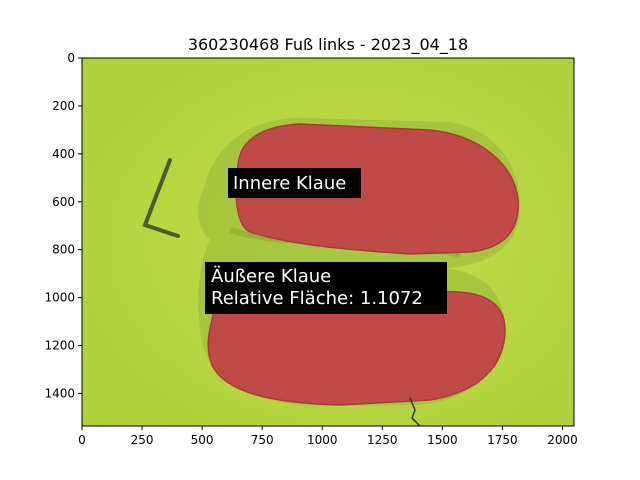 This screenshot has height=480, width=640. What do you see at coordinates (161, 198) in the screenshot?
I see `marker-stroke` at bounding box center [161, 198].